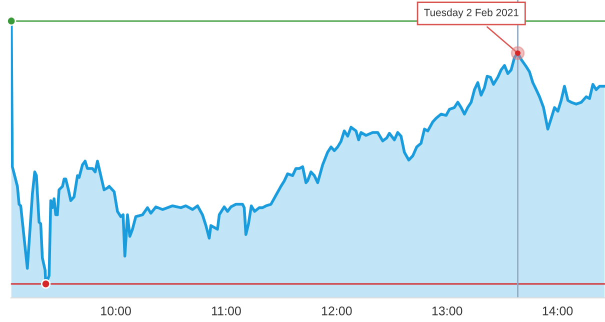 The image size is (605, 322). Describe the element at coordinates (471, 13) in the screenshot. I see `annotation: Tuesday 2 Feb 2021` at that location.